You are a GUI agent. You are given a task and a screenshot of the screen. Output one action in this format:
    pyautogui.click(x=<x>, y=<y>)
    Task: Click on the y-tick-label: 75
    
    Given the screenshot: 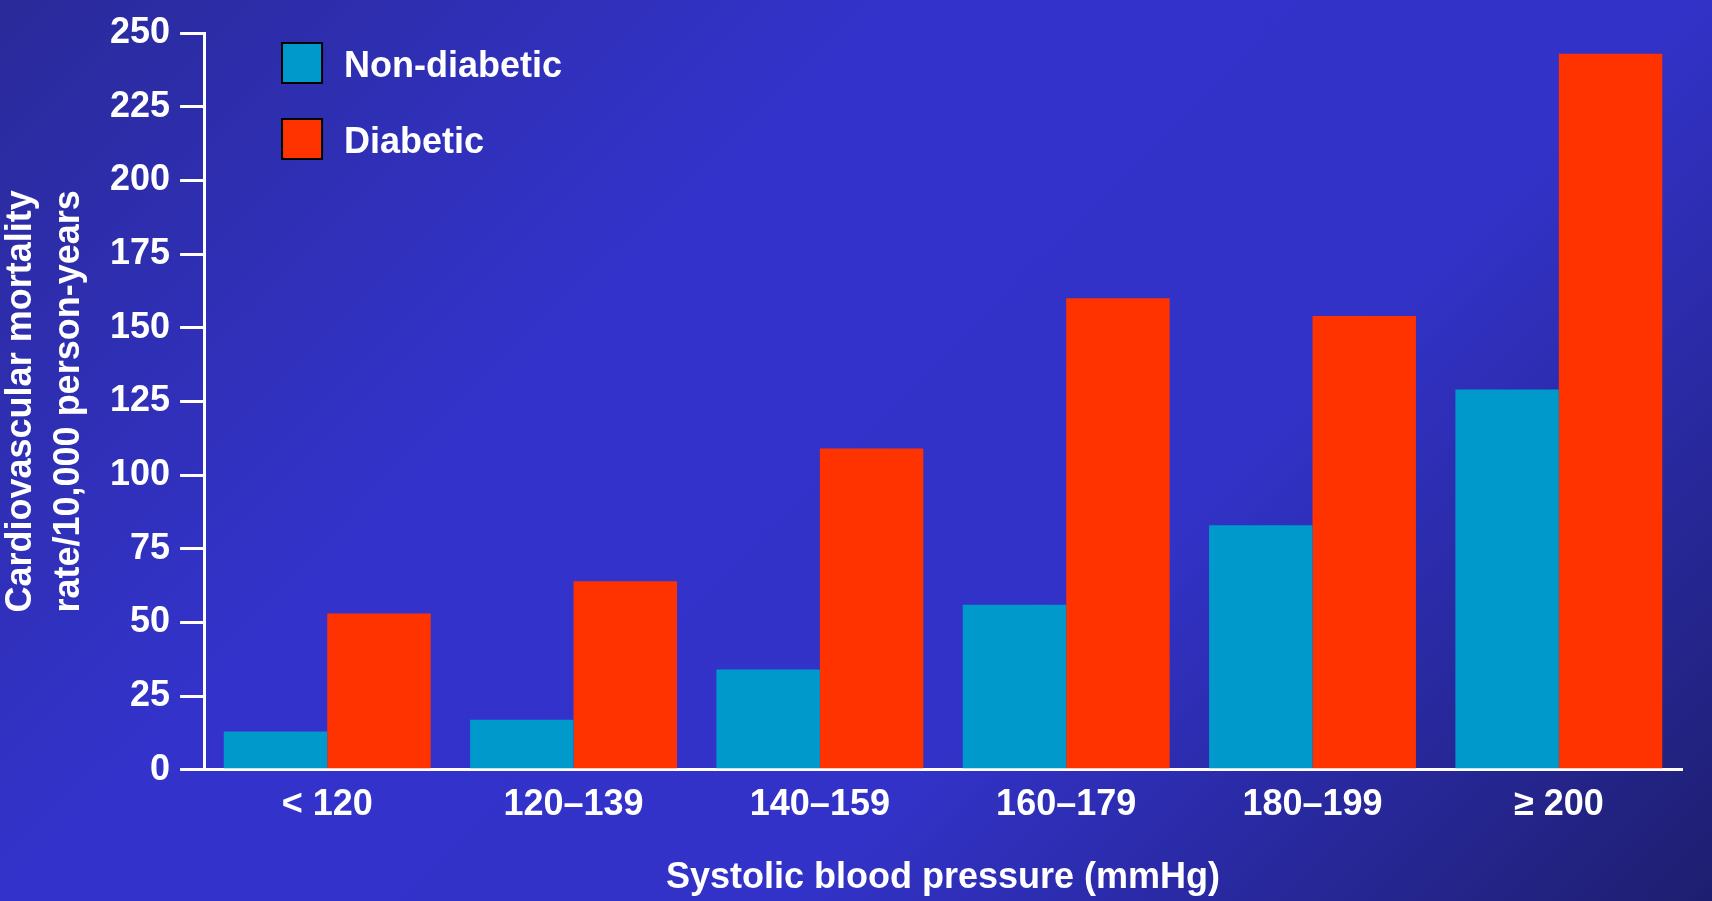 What is the action you would take?
    pyautogui.click(x=150, y=546)
    